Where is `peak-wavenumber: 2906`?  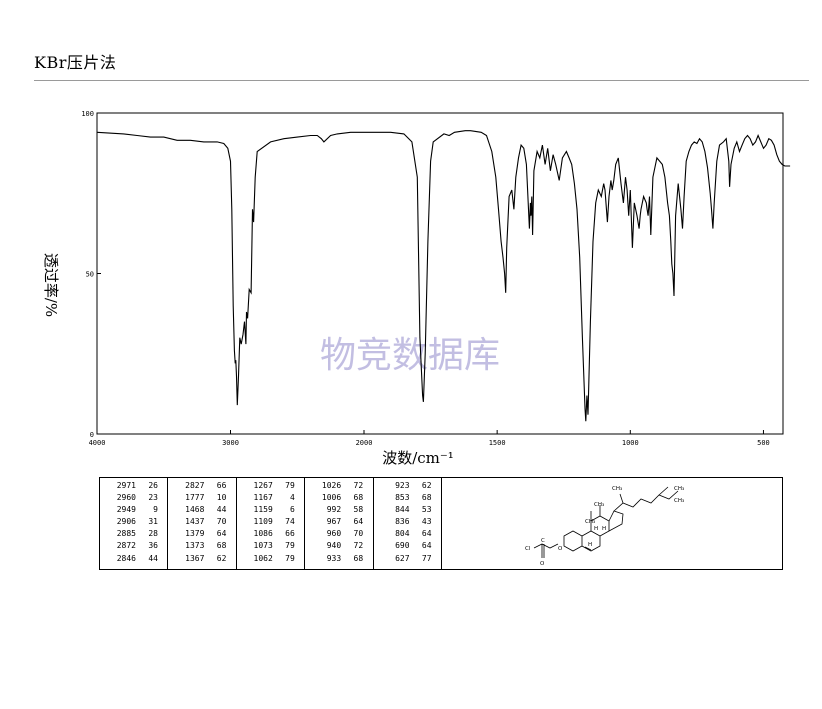 peak-wavenumber: 2906 is located at coordinates (126, 522).